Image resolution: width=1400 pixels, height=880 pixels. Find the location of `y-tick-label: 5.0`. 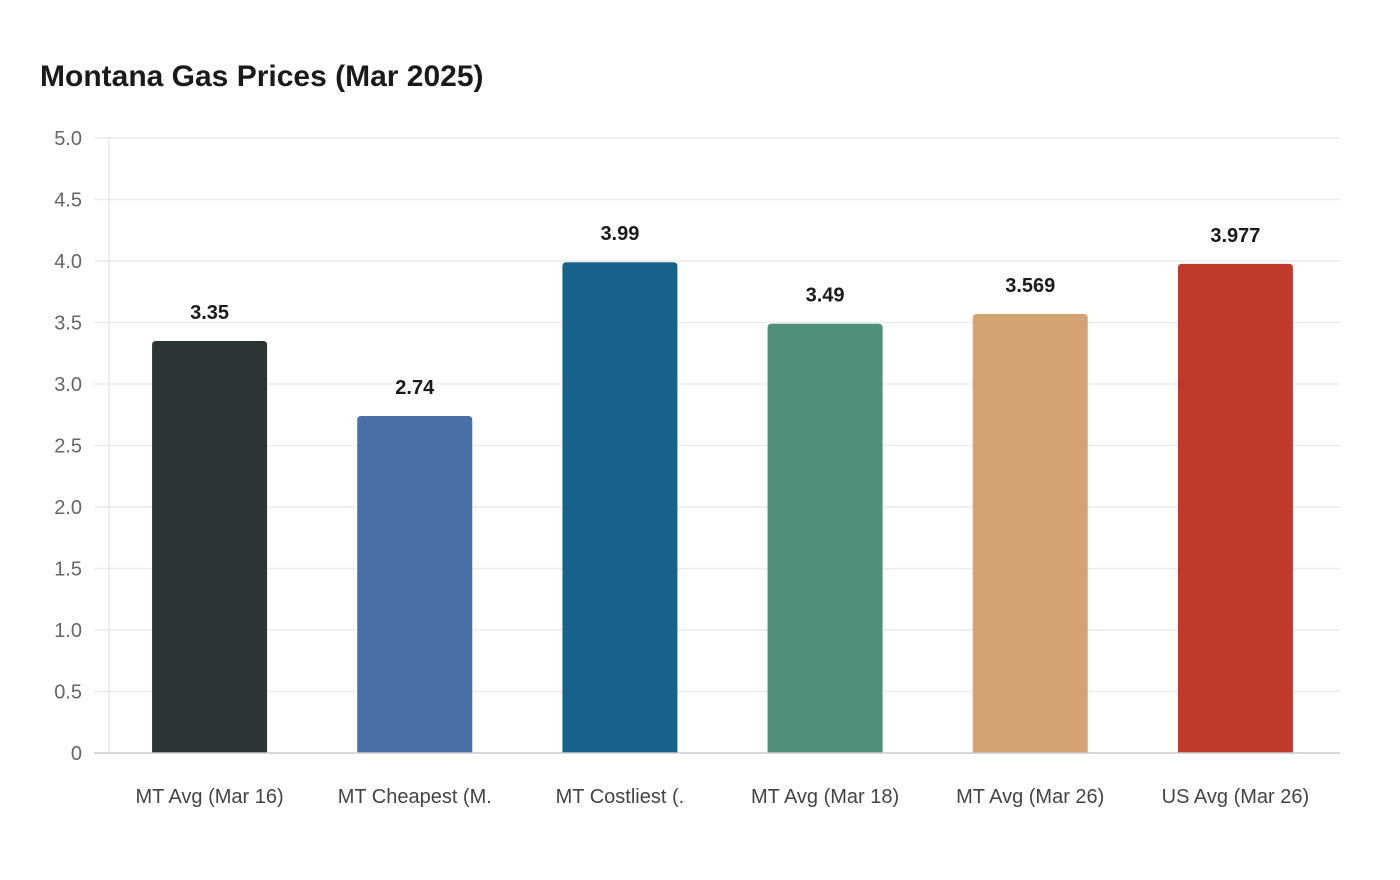

y-tick-label: 5.0 is located at coordinates (68, 139).